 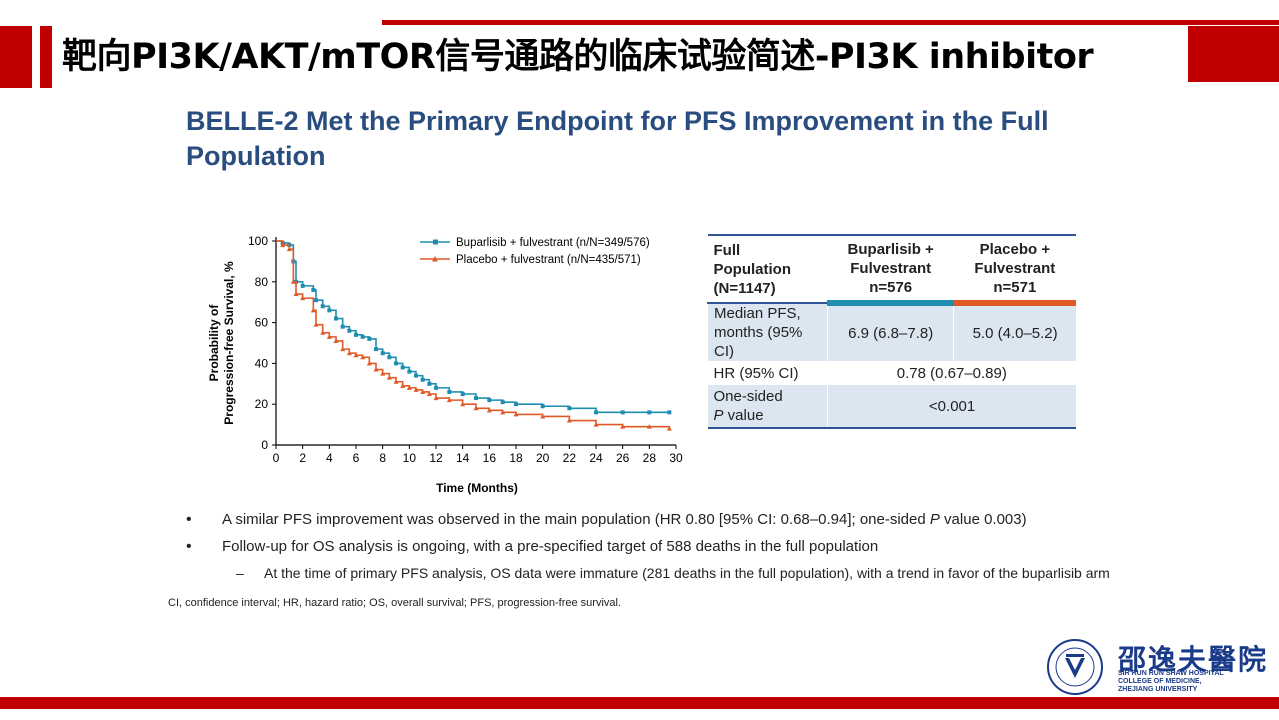 I want to click on y-tick-label: 80, so click(x=262, y=282).